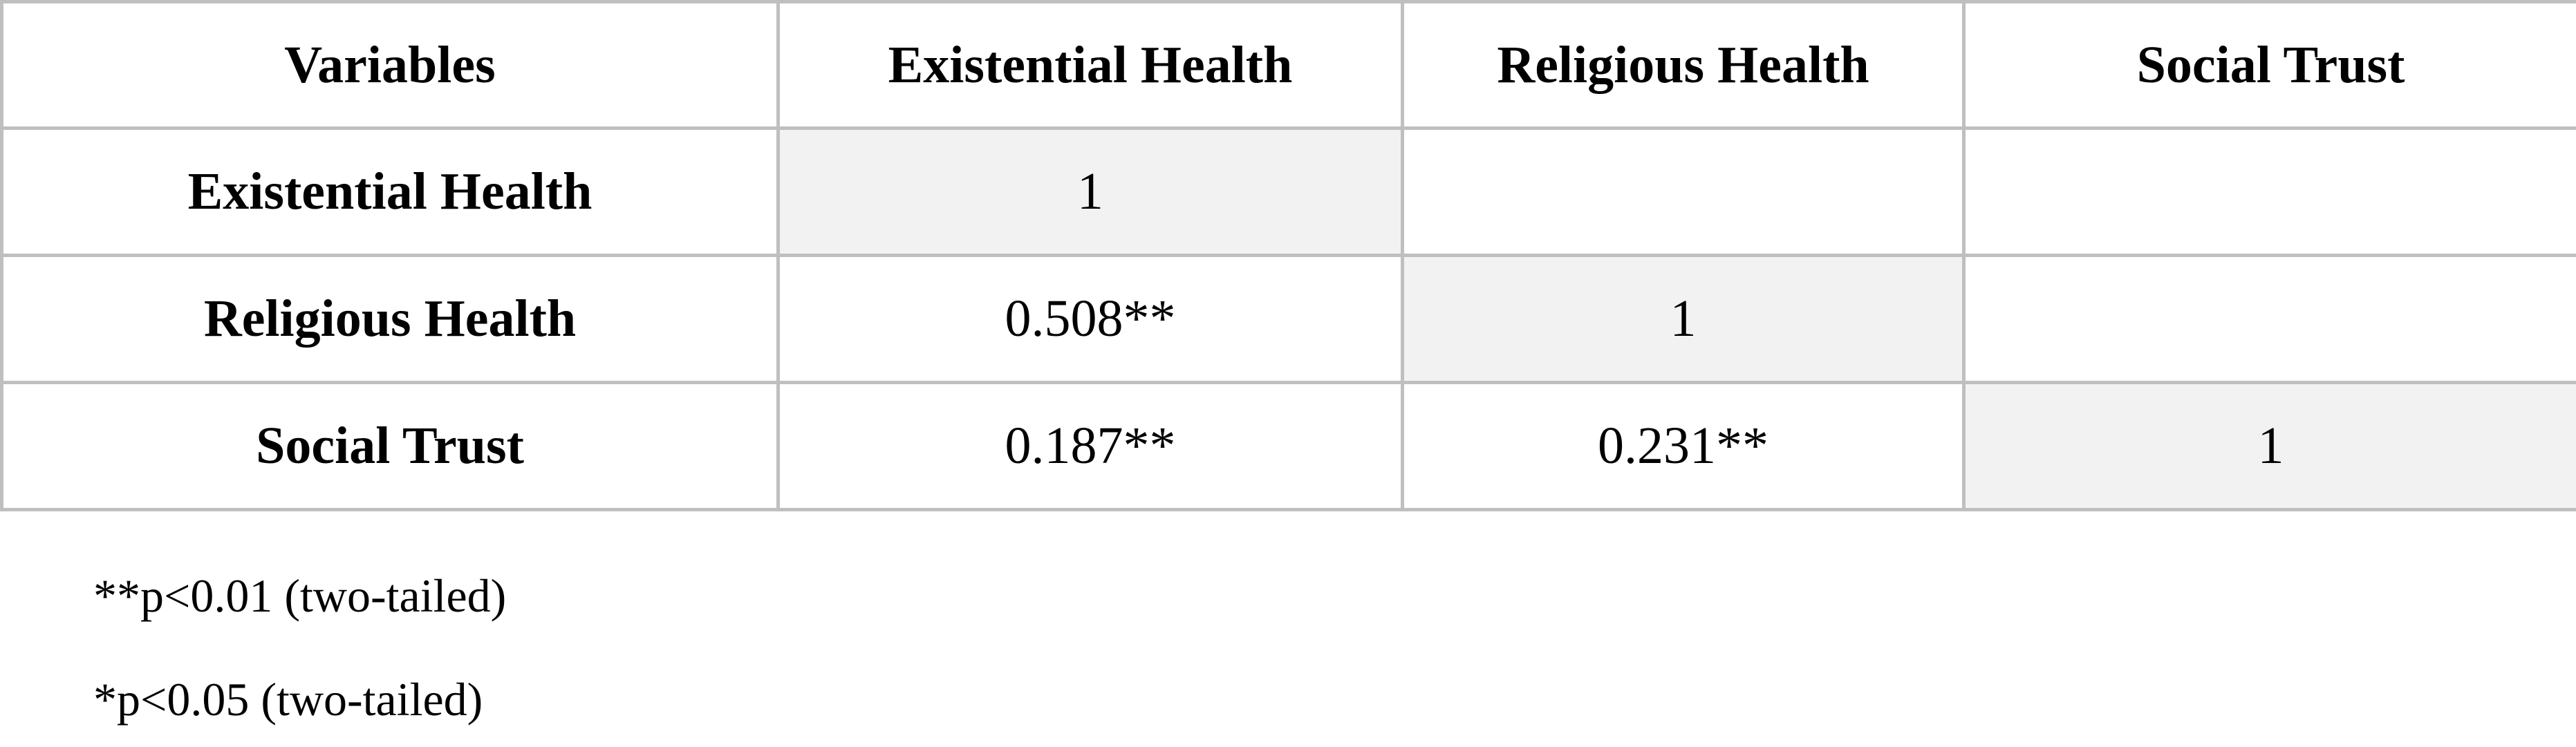 The height and width of the screenshot is (747, 2576). I want to click on value-cell-religious-religious: 1, so click(1683, 319).